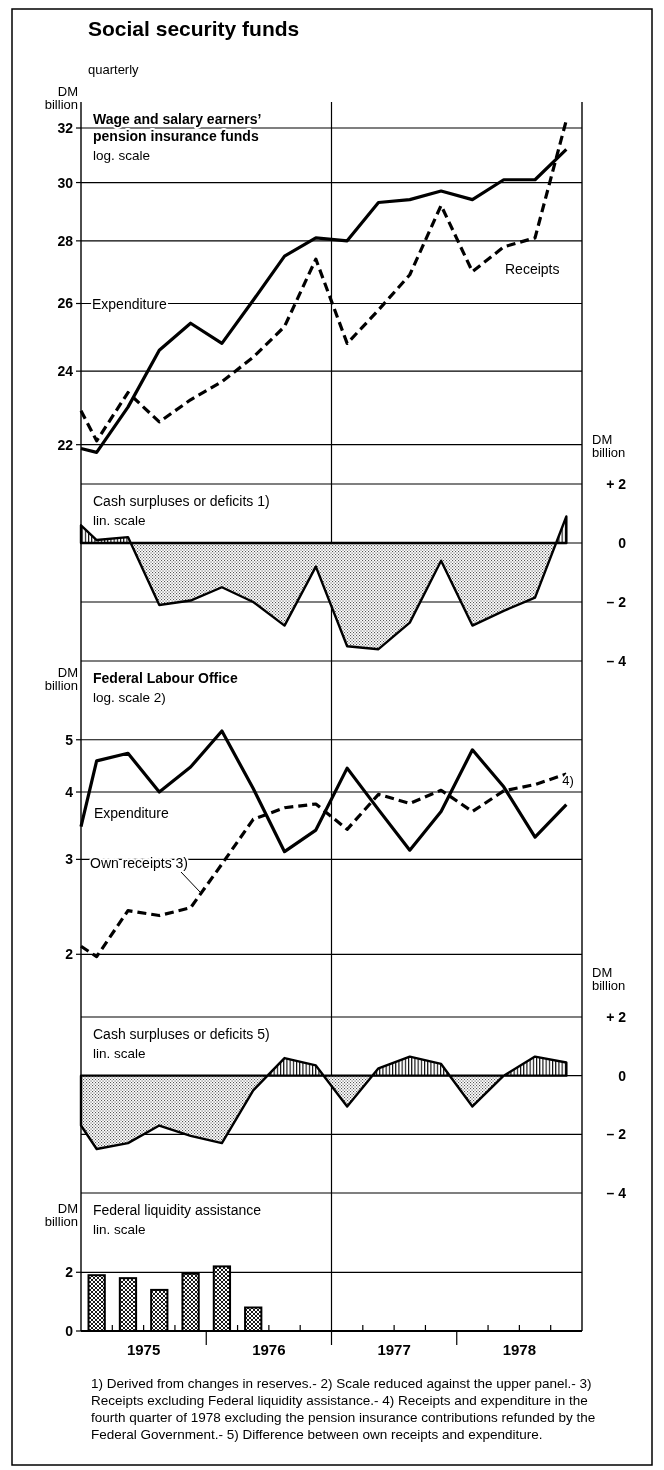 The image size is (664, 1470). What do you see at coordinates (269, 1349) in the screenshot?
I see `x-tick-label: 1976` at bounding box center [269, 1349].